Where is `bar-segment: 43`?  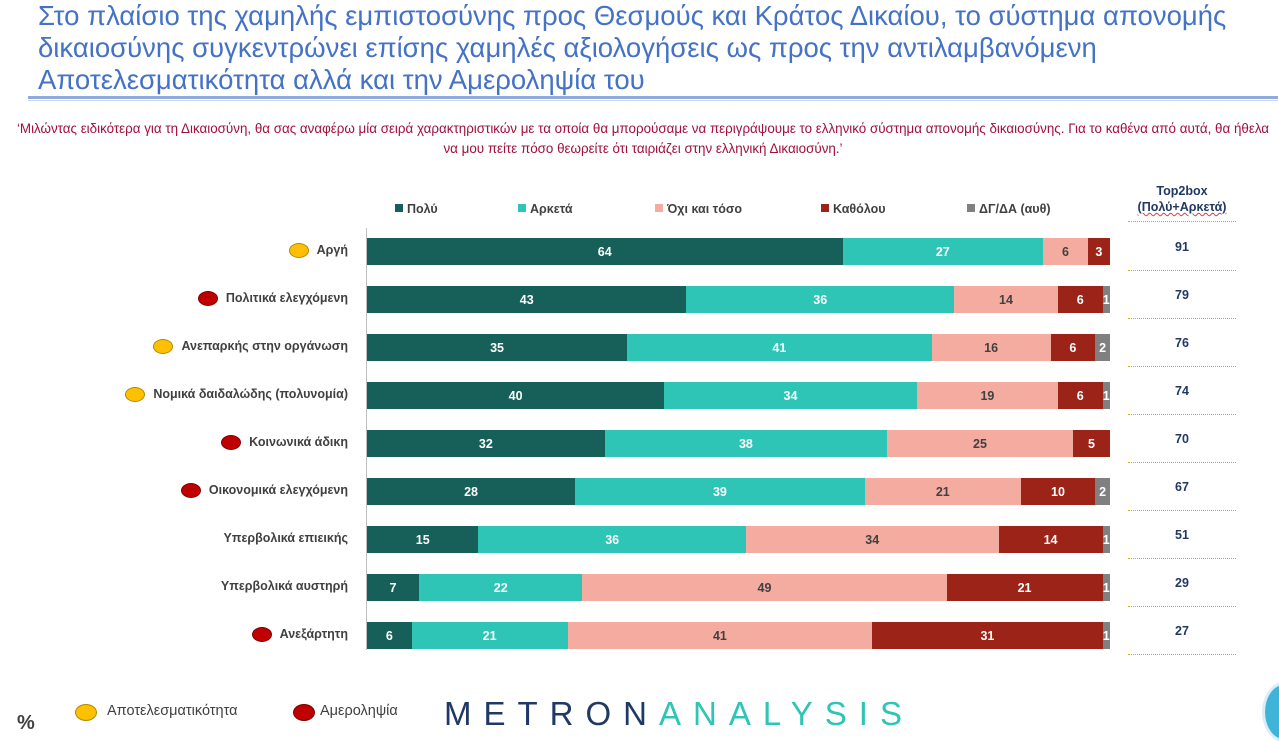 bar-segment: 43 is located at coordinates (527, 299).